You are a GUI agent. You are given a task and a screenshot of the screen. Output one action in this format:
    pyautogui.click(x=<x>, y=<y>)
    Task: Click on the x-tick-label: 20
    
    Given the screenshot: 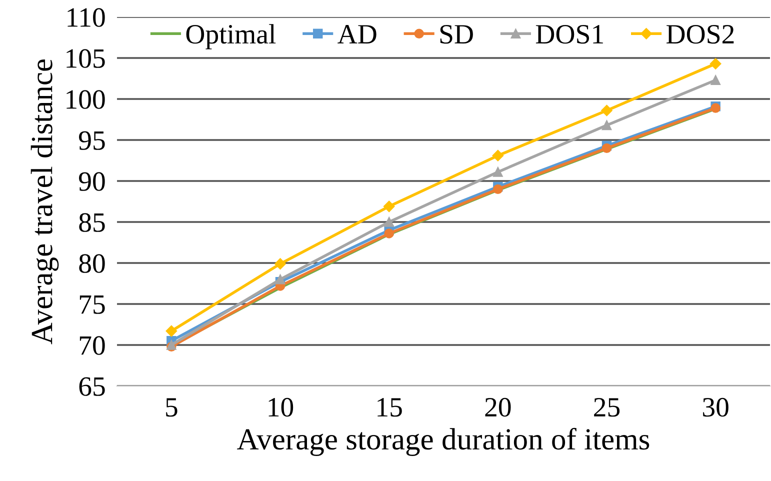 What is the action you would take?
    pyautogui.click(x=498, y=407)
    